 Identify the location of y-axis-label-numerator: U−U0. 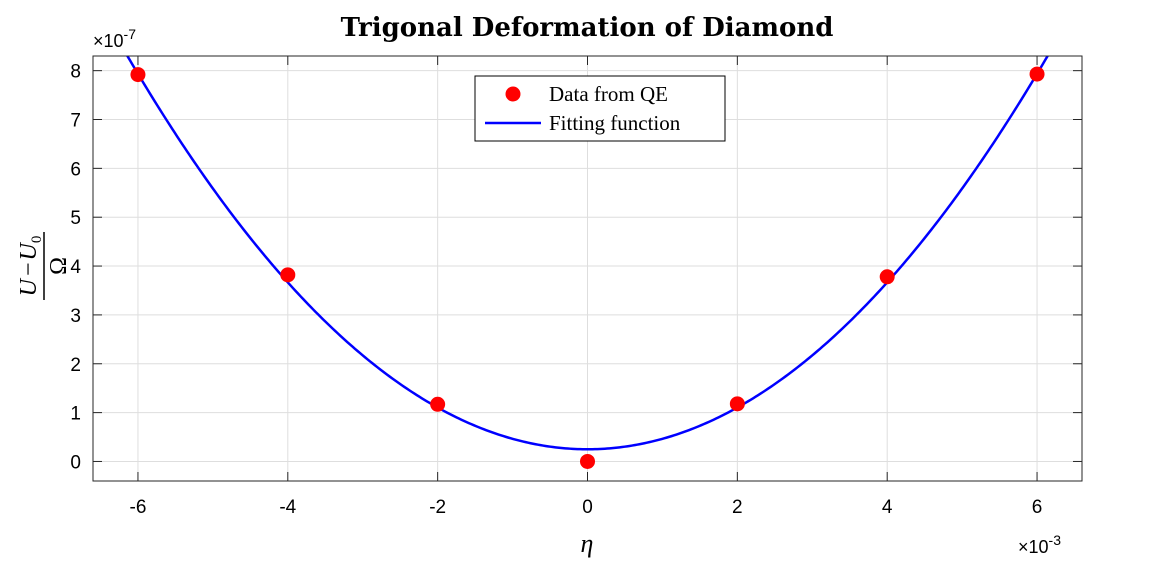
(30, 266).